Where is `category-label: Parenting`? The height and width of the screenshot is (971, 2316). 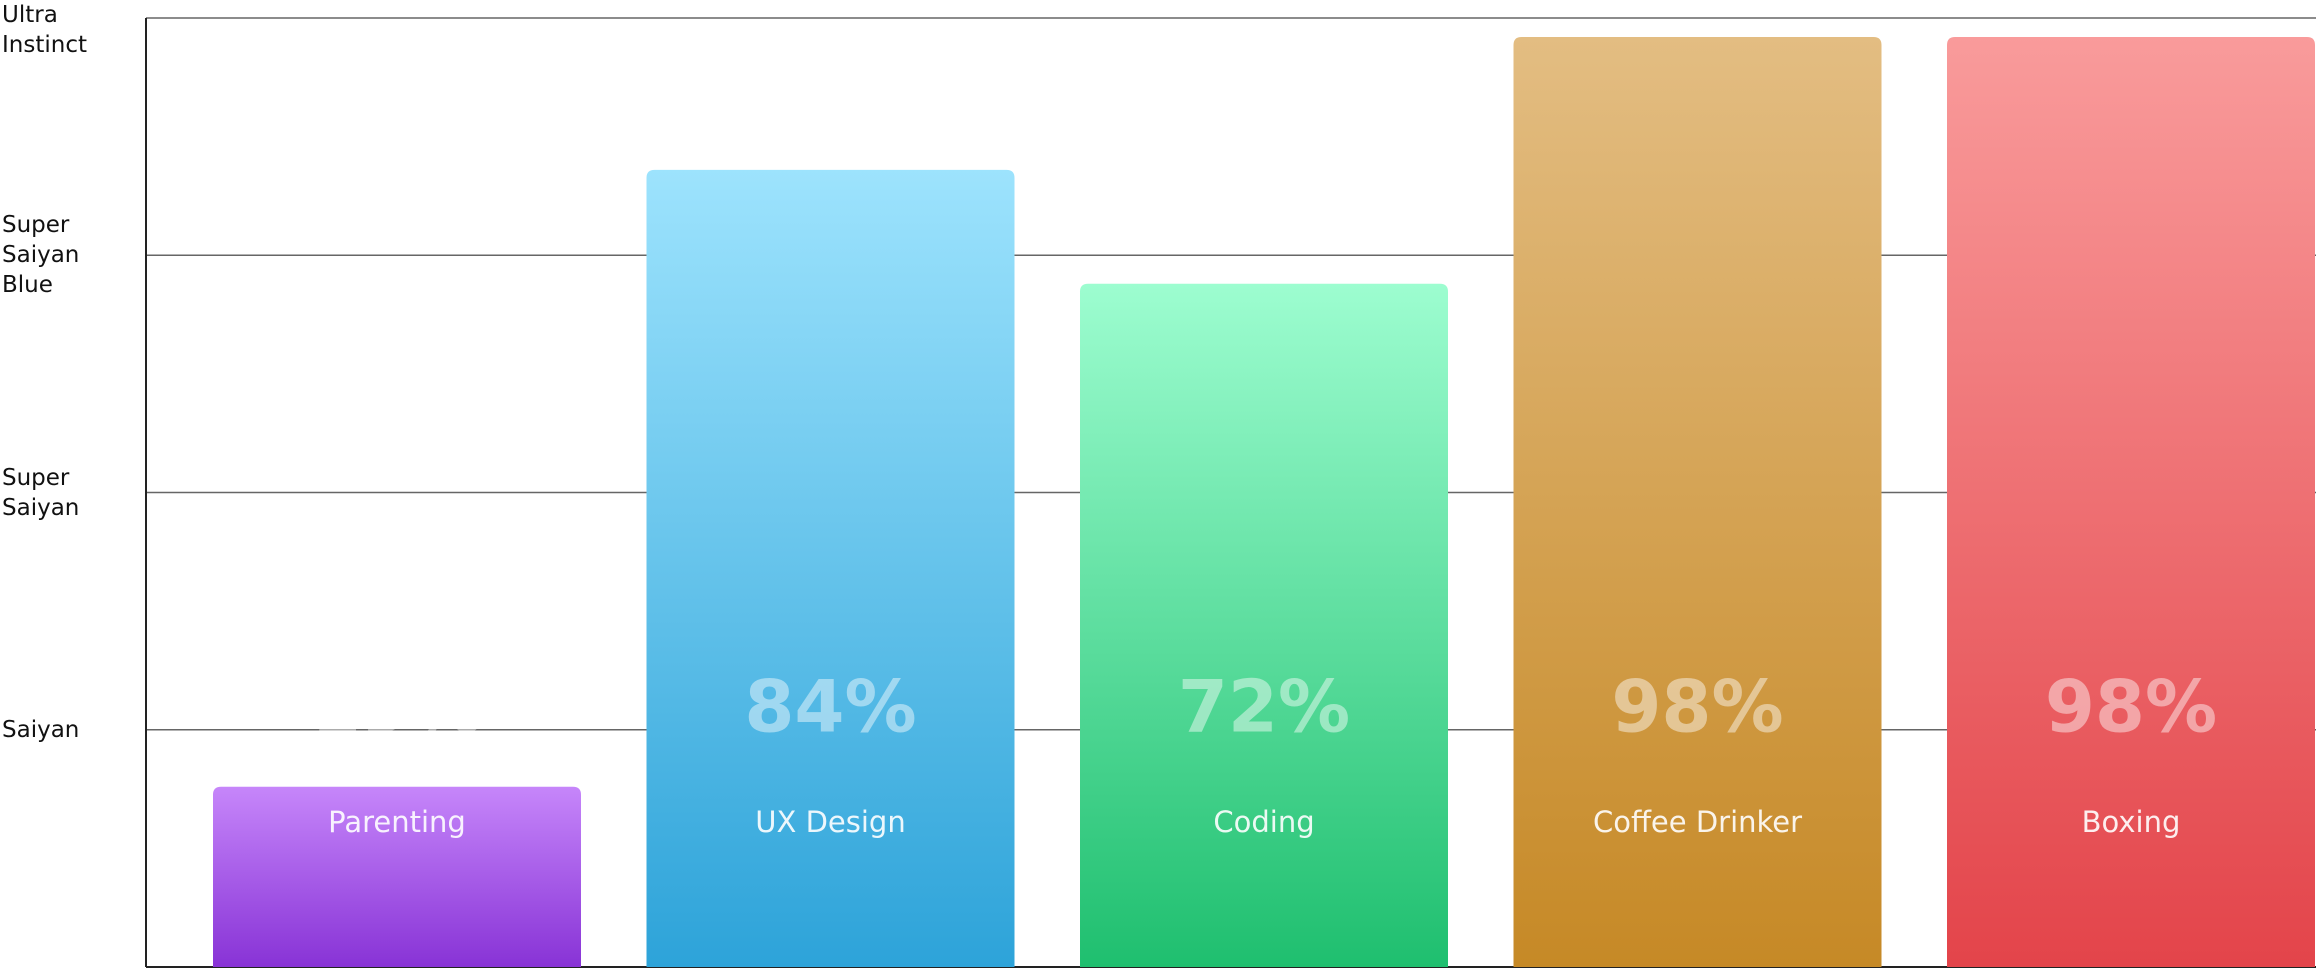 category-label: Parenting is located at coordinates (397, 822).